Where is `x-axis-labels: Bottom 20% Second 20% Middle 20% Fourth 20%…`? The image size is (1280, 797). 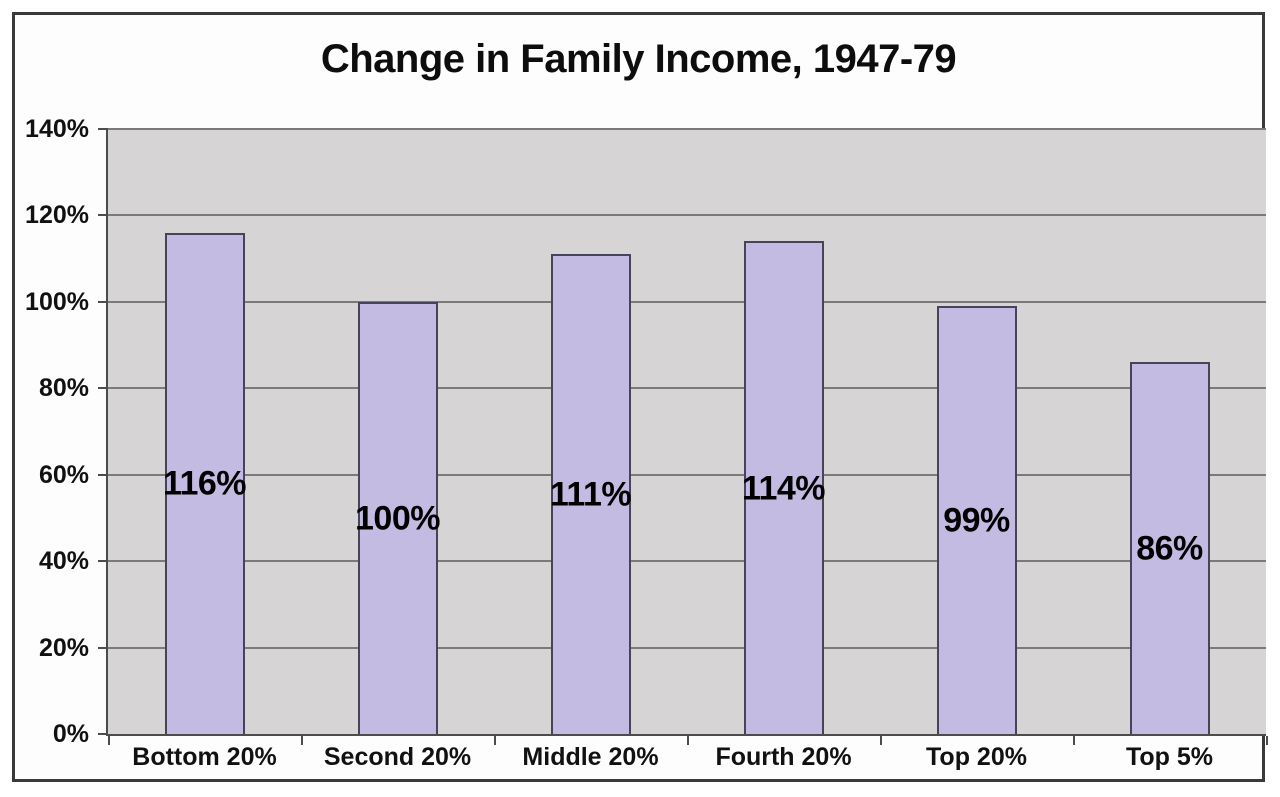
x-axis-labels: Bottom 20% Second 20% Middle 20% Fourth 20%… is located at coordinates (687, 757).